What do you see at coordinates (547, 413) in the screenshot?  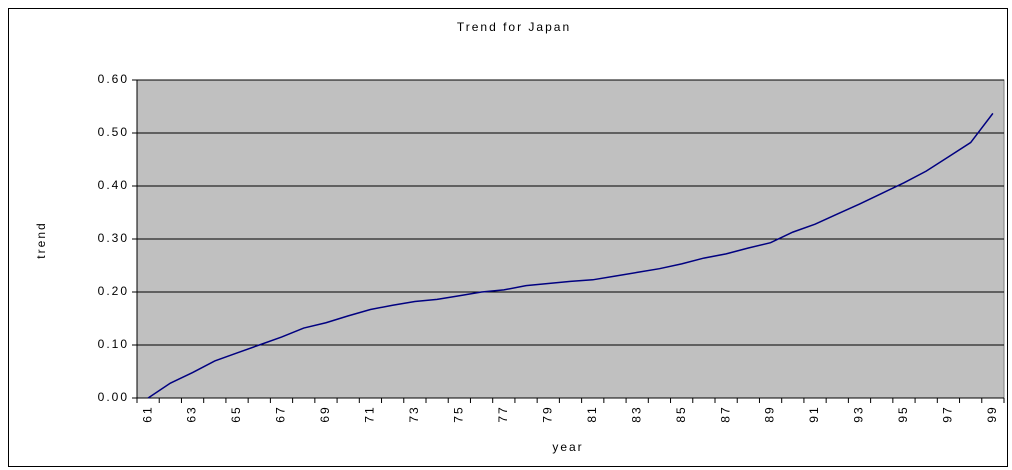 I see `x-tick-label: 79` at bounding box center [547, 413].